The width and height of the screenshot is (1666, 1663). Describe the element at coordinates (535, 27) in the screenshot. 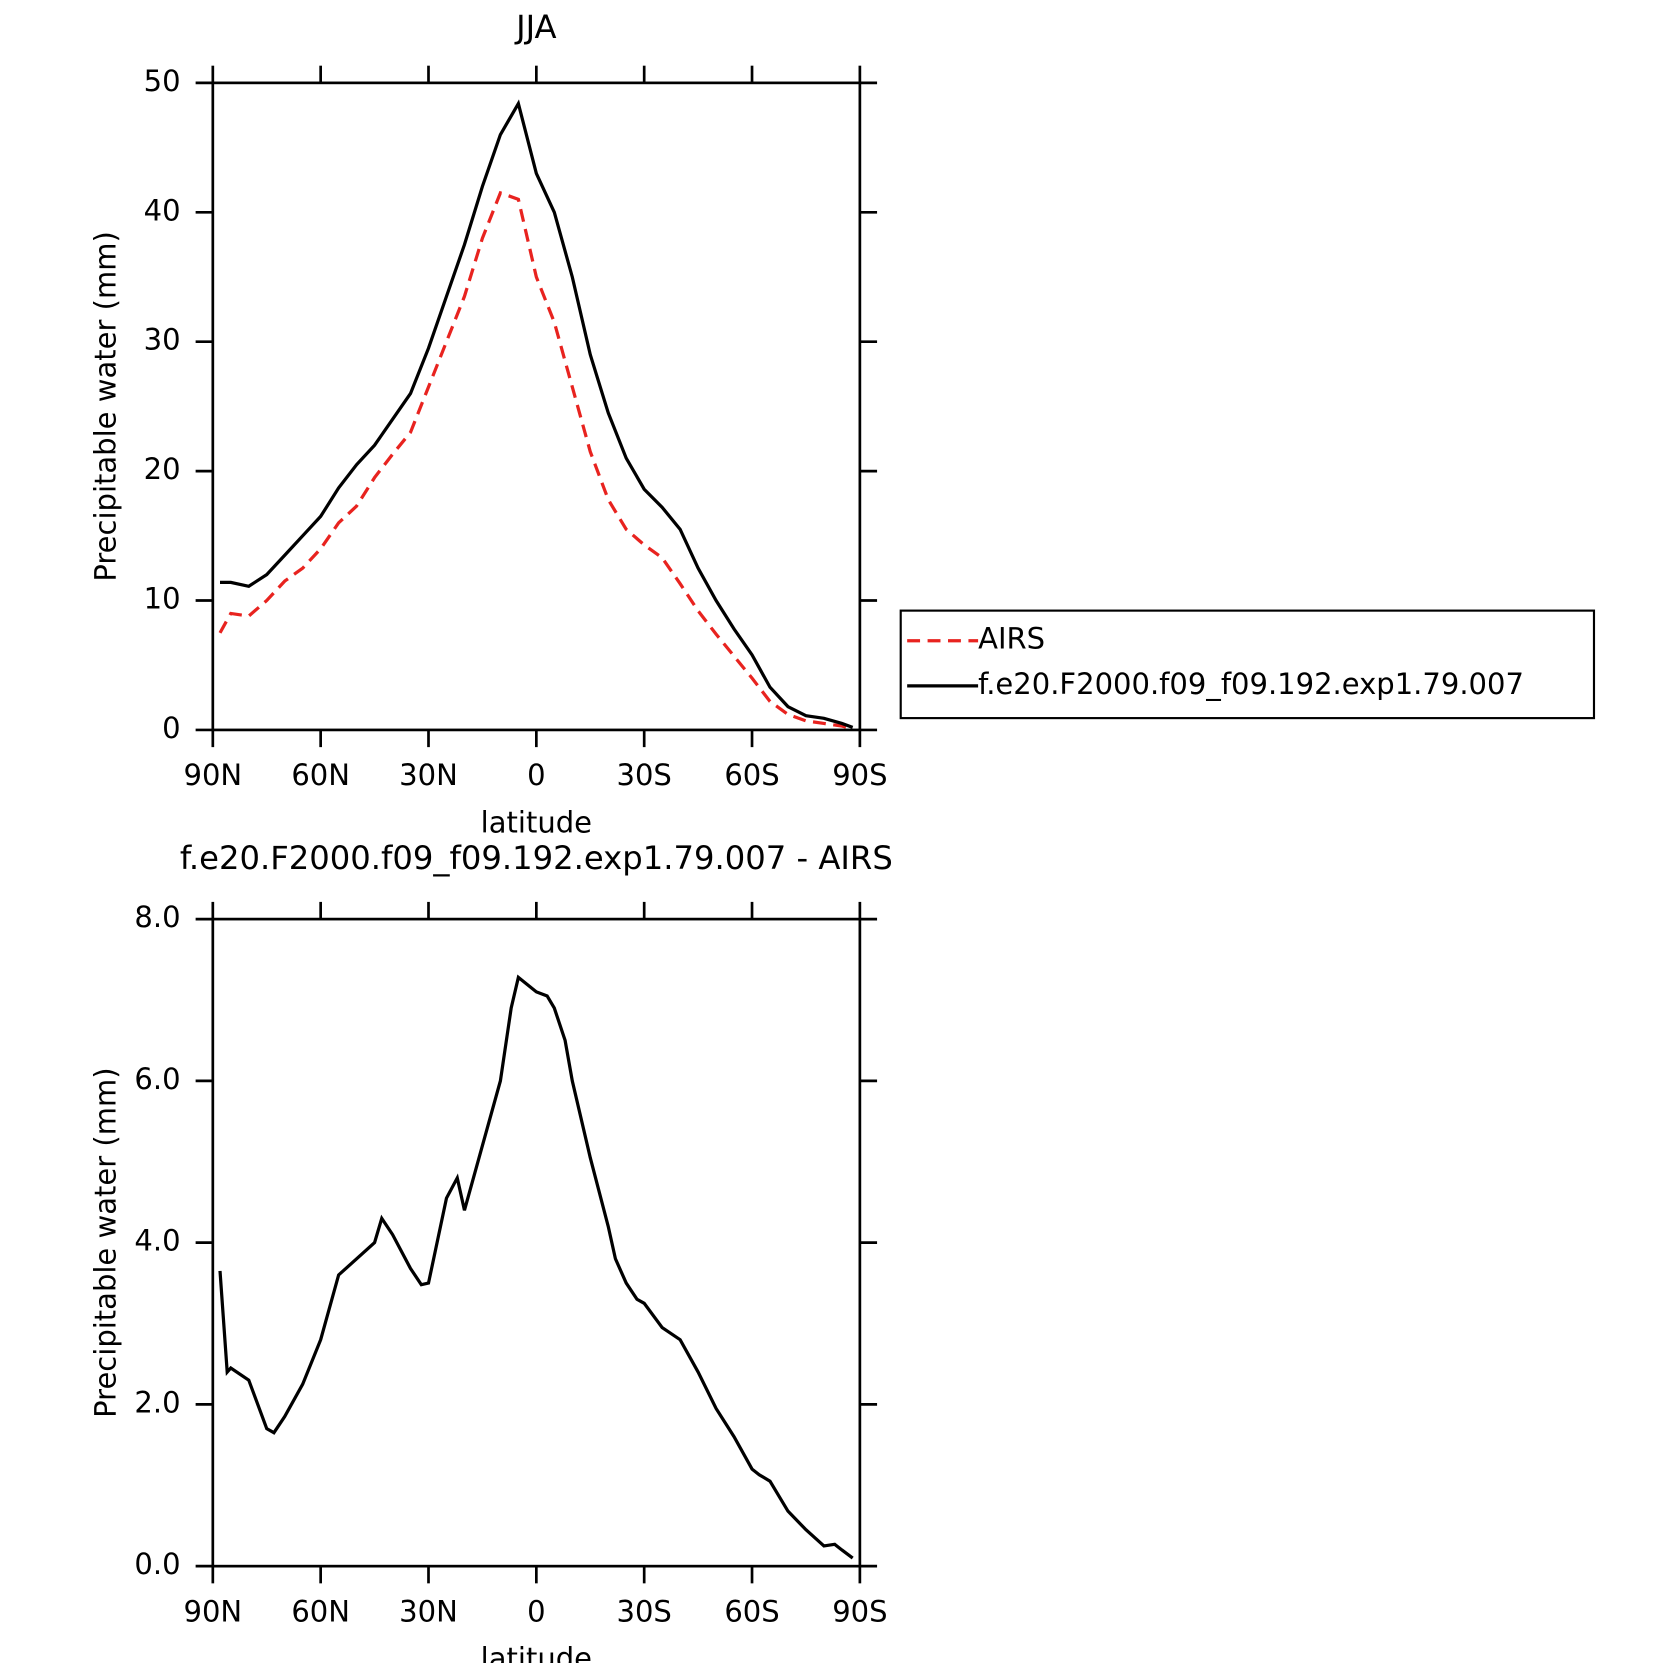

I see `chart-title: JJA` at that location.